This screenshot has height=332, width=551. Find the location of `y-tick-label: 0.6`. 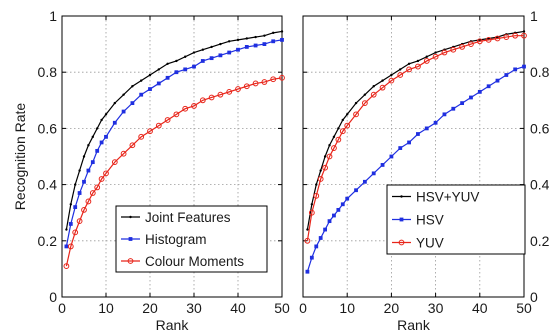

y-tick-label: 0.6 is located at coordinates (540, 128).